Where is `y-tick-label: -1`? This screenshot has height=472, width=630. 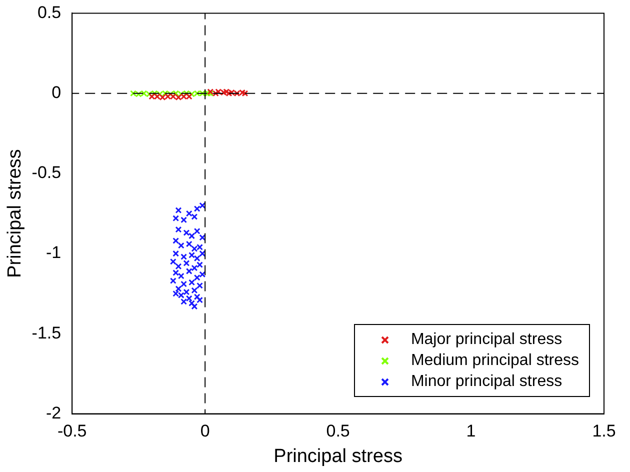
y-tick-label: -1 is located at coordinates (54, 252).